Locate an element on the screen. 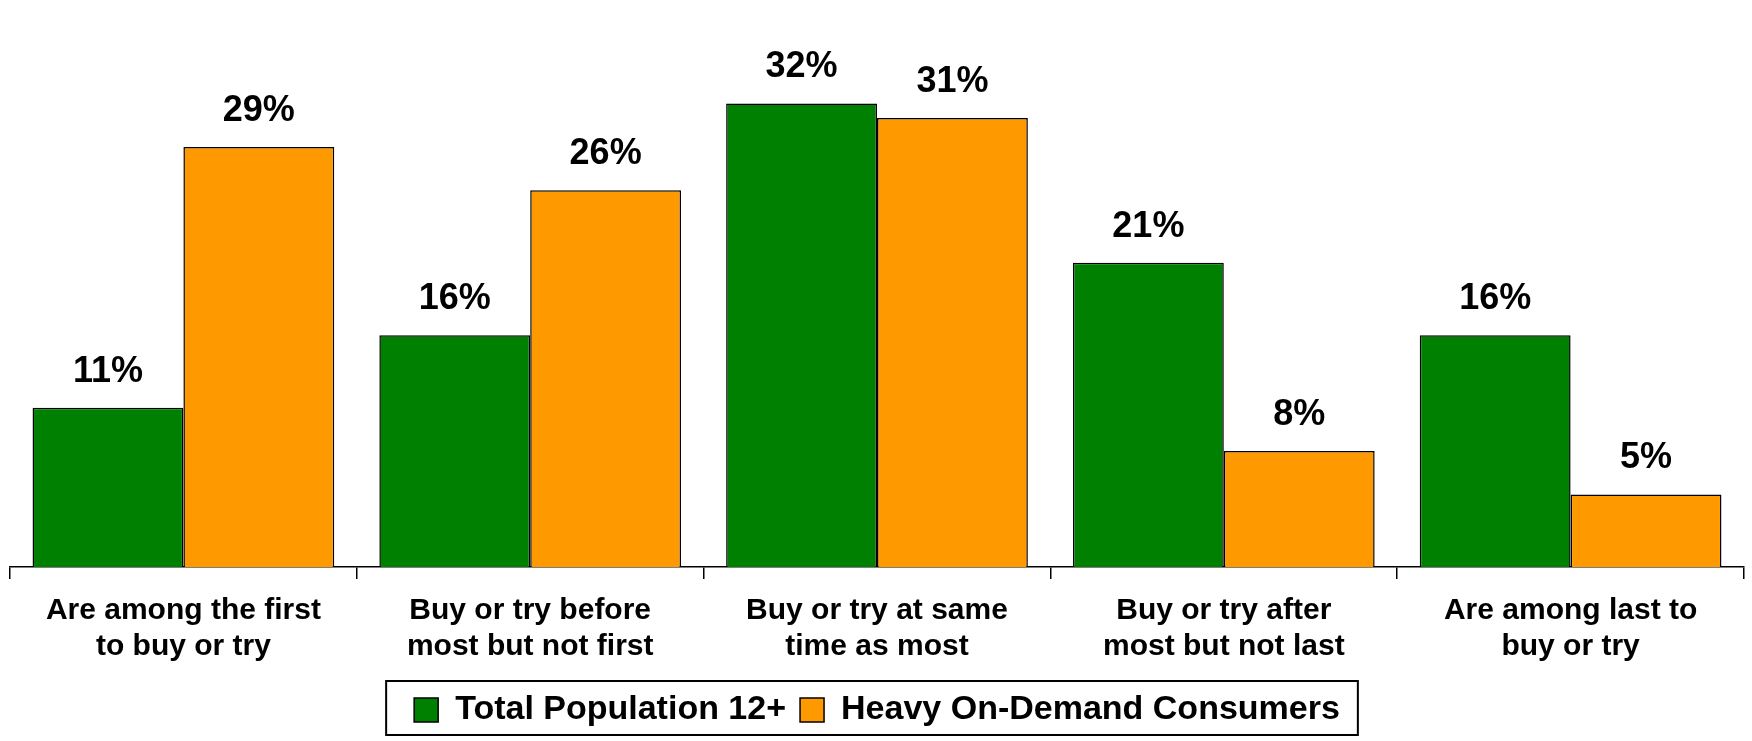  data-label: 32% is located at coordinates (801, 65).